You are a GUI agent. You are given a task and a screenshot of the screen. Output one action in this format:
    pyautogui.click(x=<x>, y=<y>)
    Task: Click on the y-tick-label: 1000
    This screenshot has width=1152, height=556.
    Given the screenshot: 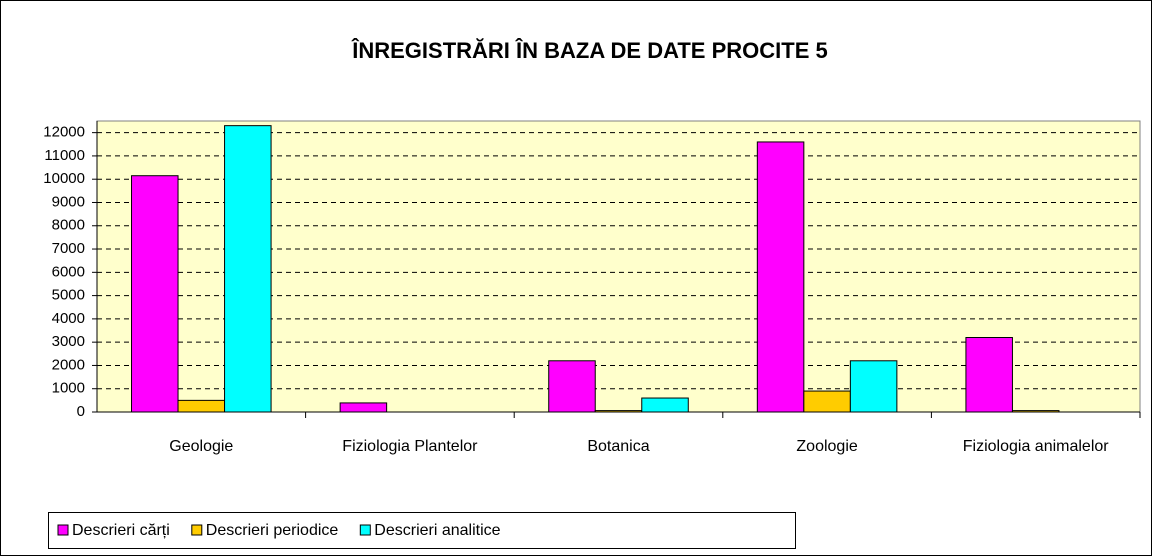 What is the action you would take?
    pyautogui.click(x=68, y=388)
    